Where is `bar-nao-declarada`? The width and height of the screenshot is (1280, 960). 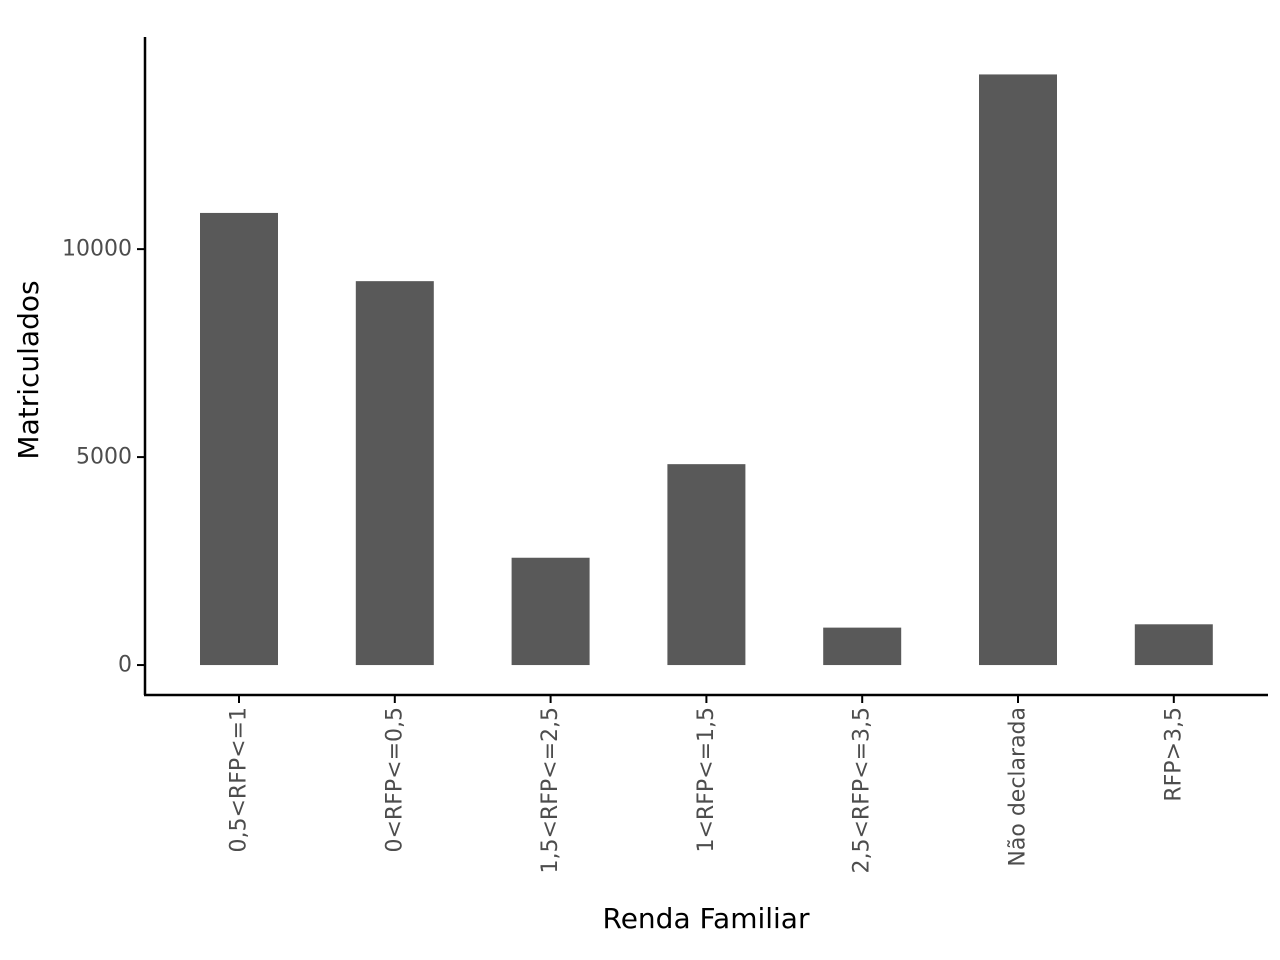 bar-nao-declarada is located at coordinates (1018, 370).